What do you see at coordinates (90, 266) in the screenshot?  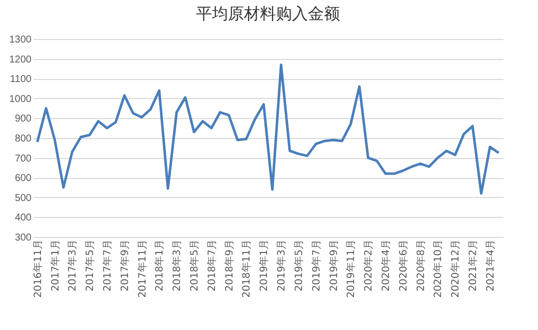 I see `x-tick-label: 2017年5月` at bounding box center [90, 266].